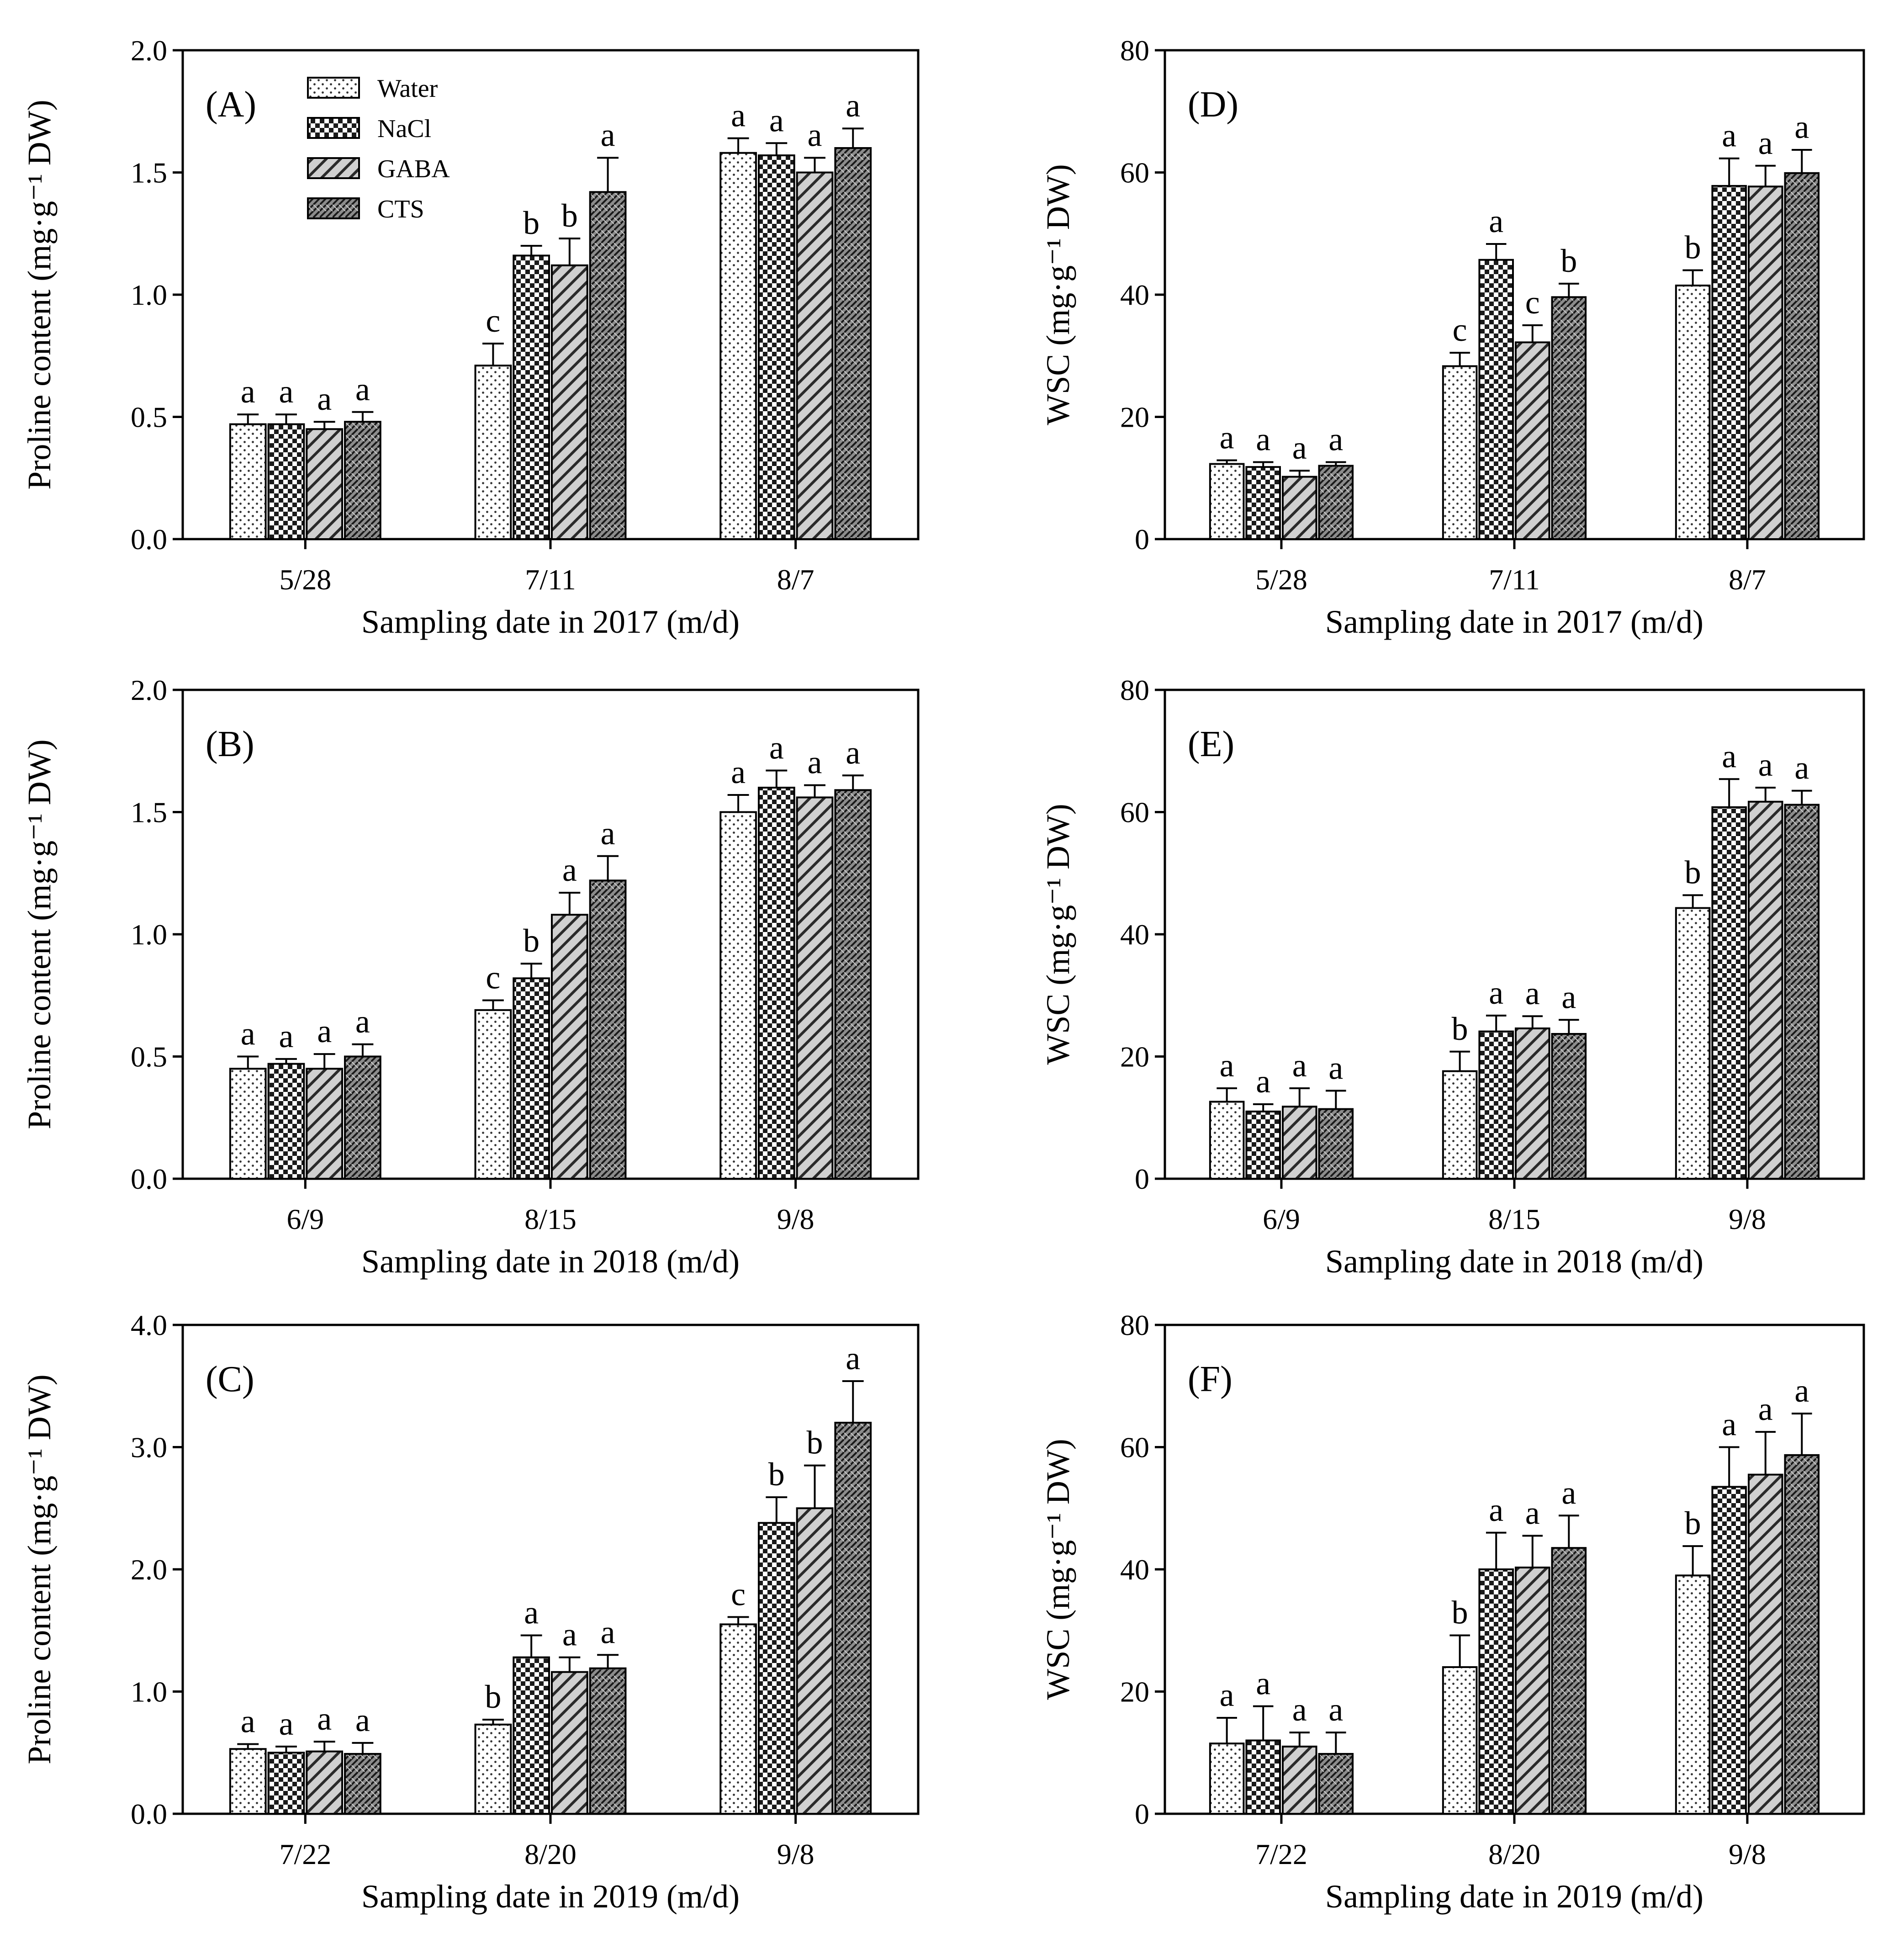  What do you see at coordinates (404, 129) in the screenshot?
I see `legend-label-nacl: NaCl` at bounding box center [404, 129].